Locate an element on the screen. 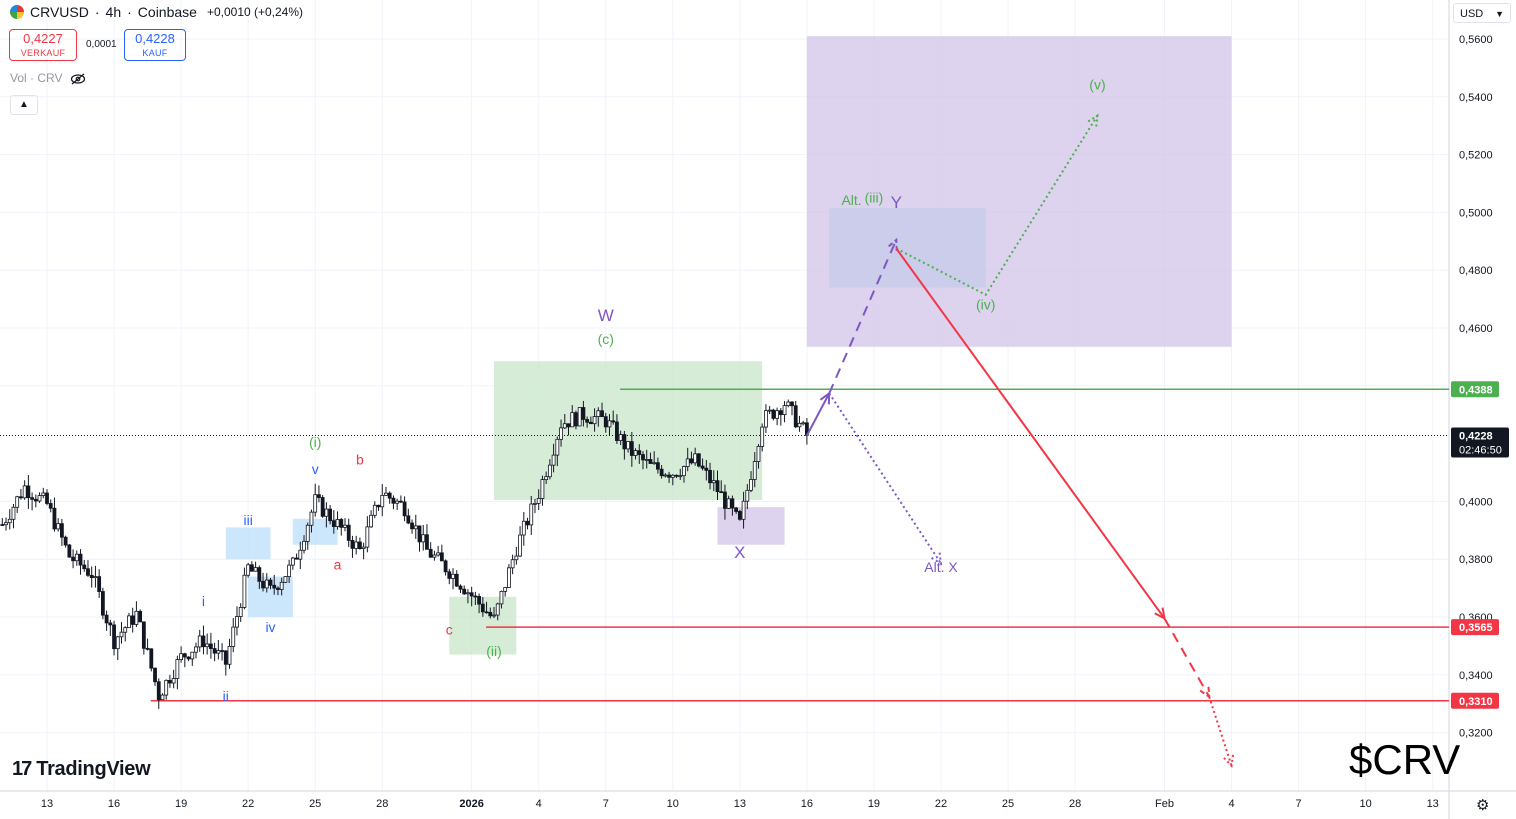 The height and width of the screenshot is (819, 1516). projection-arrowhead is located at coordinates (892, 244).